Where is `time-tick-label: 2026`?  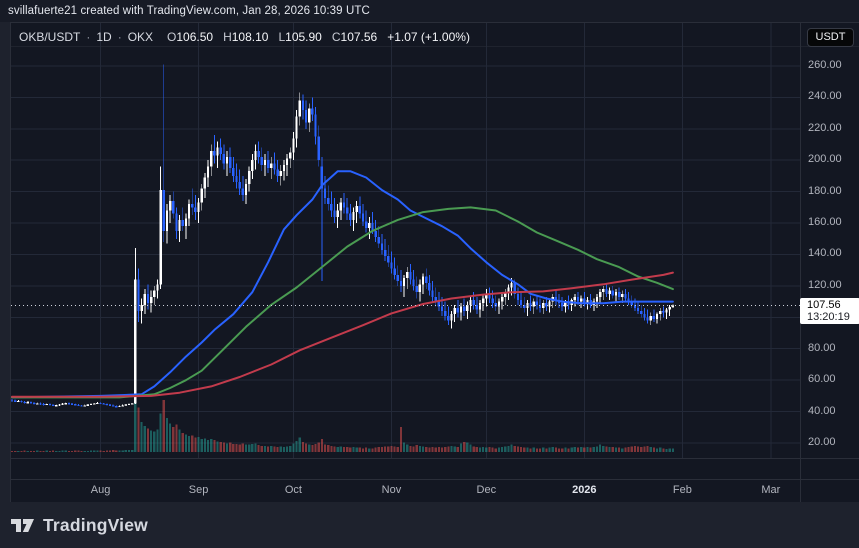
time-tick-label: 2026 is located at coordinates (584, 490).